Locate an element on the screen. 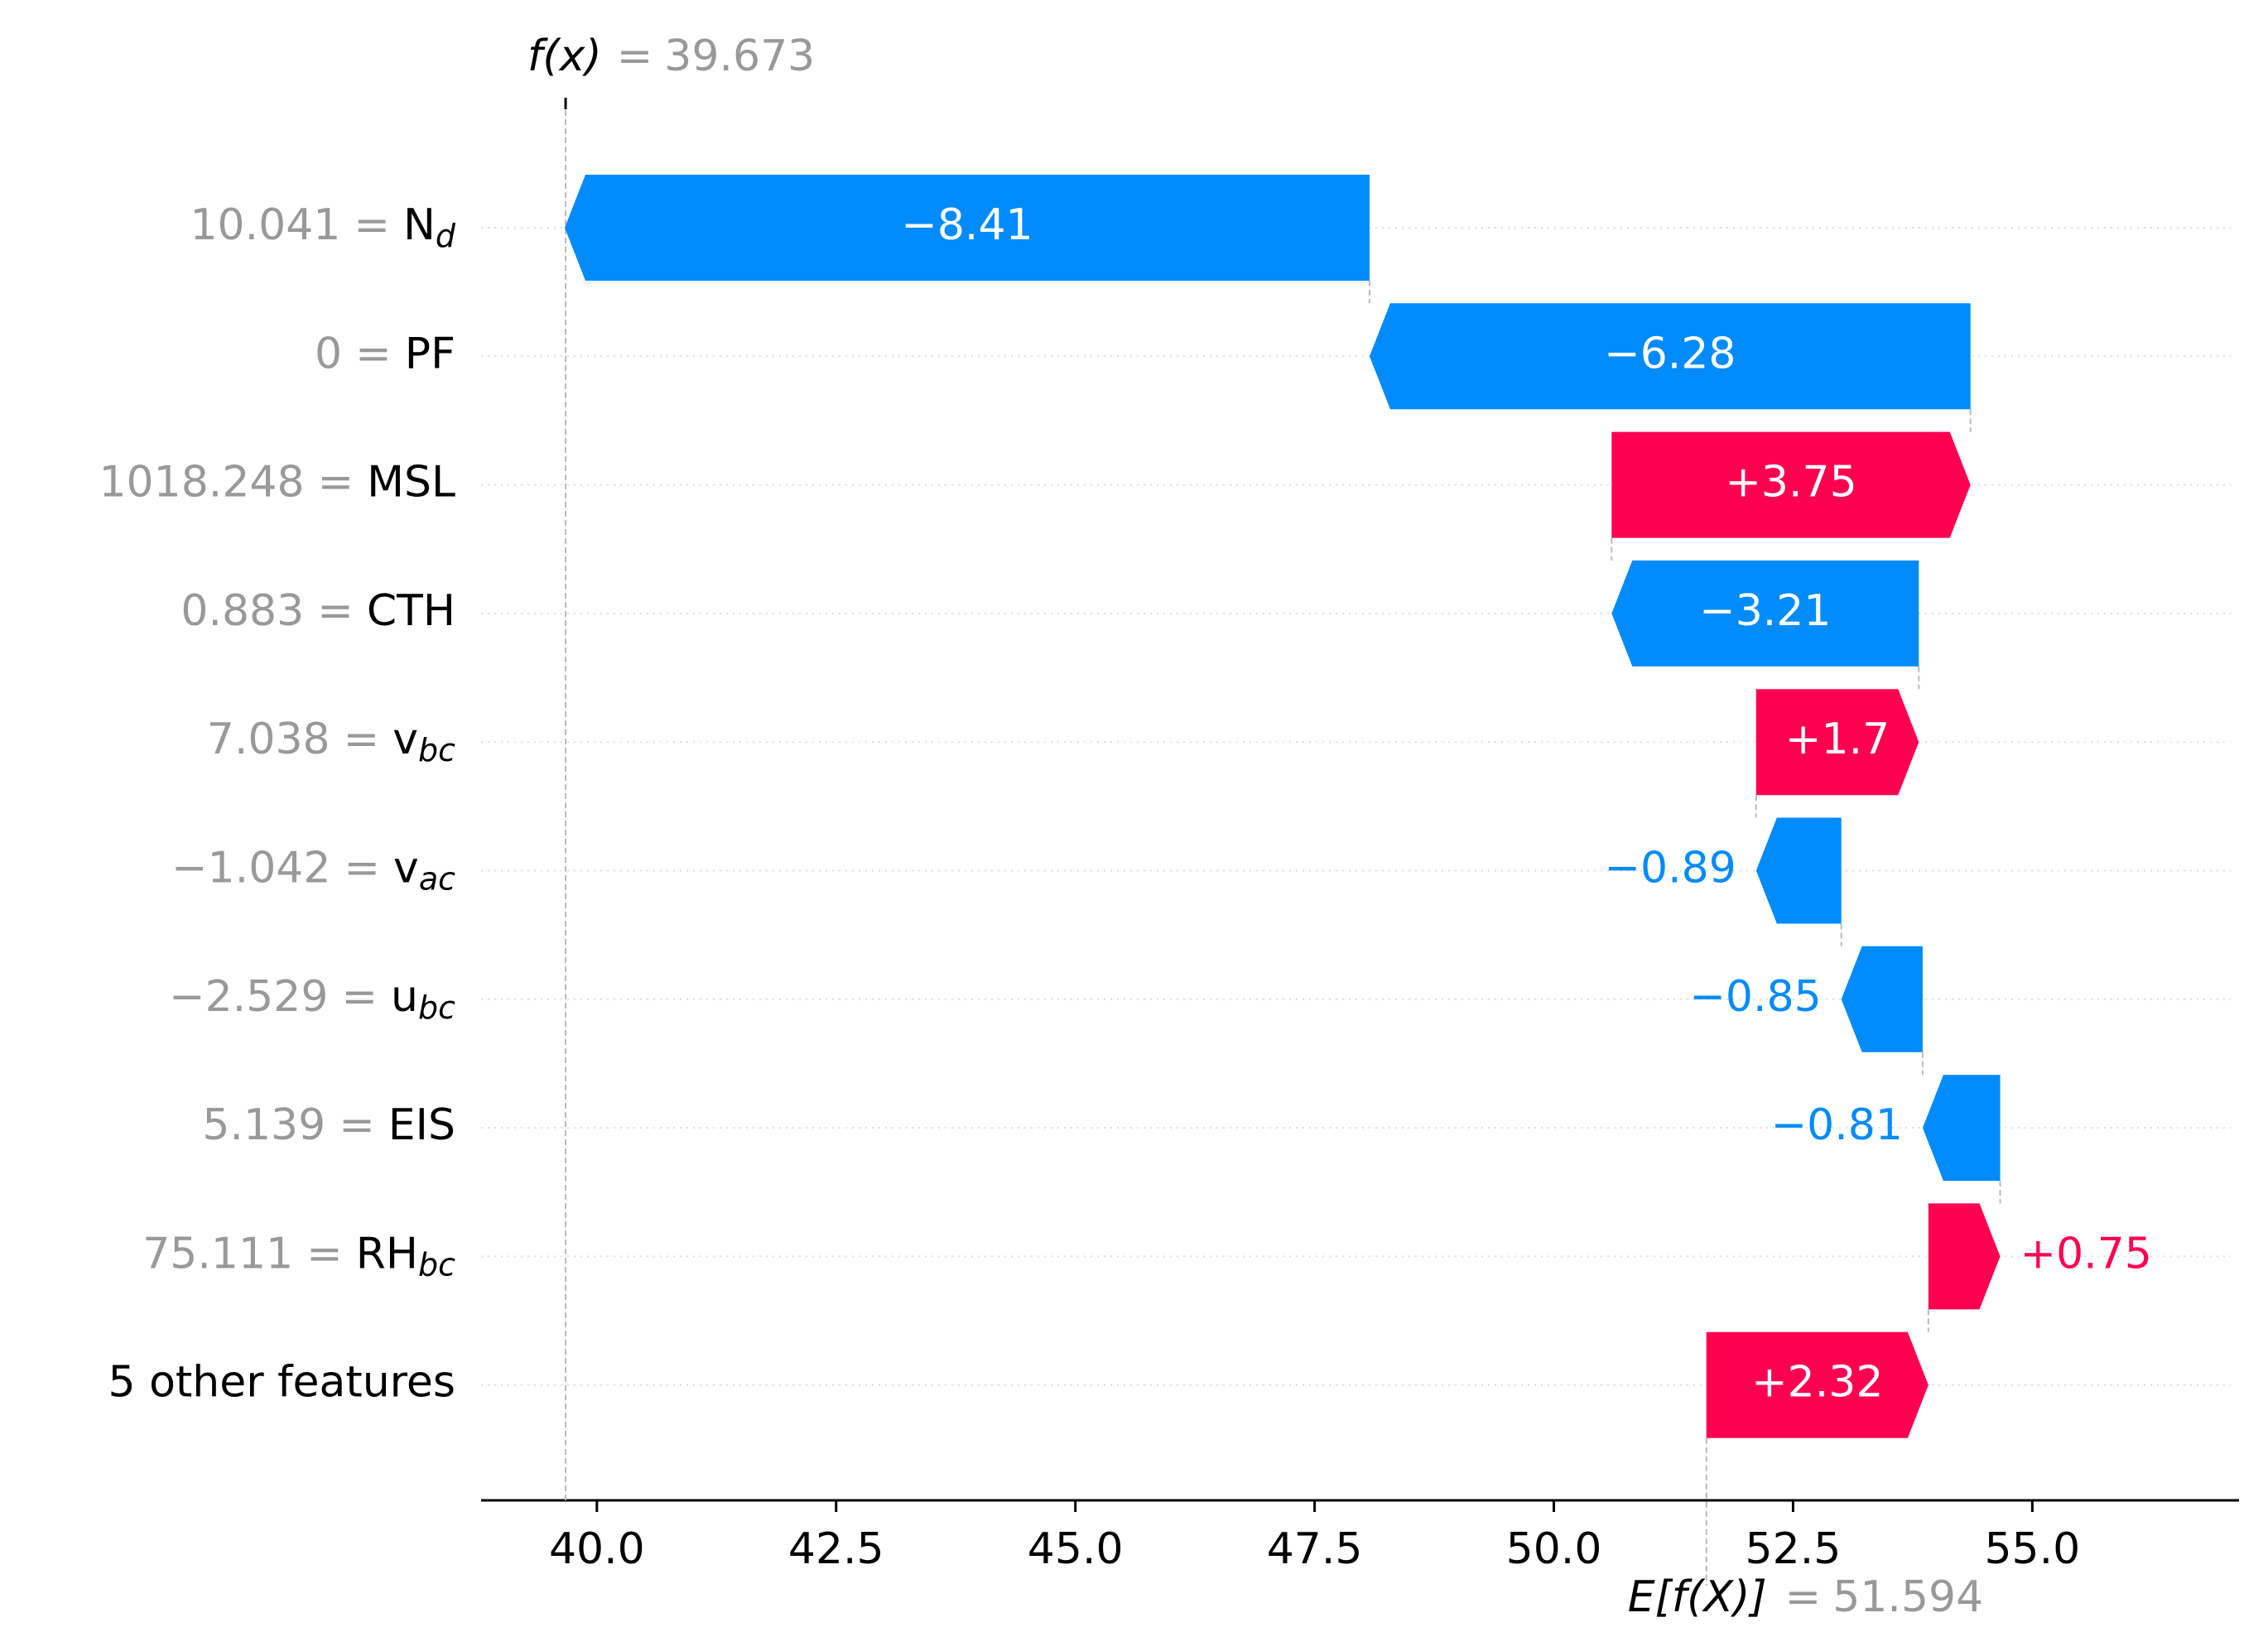  base-label: E[f(X)] = 51.594 is located at coordinates (1805, 1597).